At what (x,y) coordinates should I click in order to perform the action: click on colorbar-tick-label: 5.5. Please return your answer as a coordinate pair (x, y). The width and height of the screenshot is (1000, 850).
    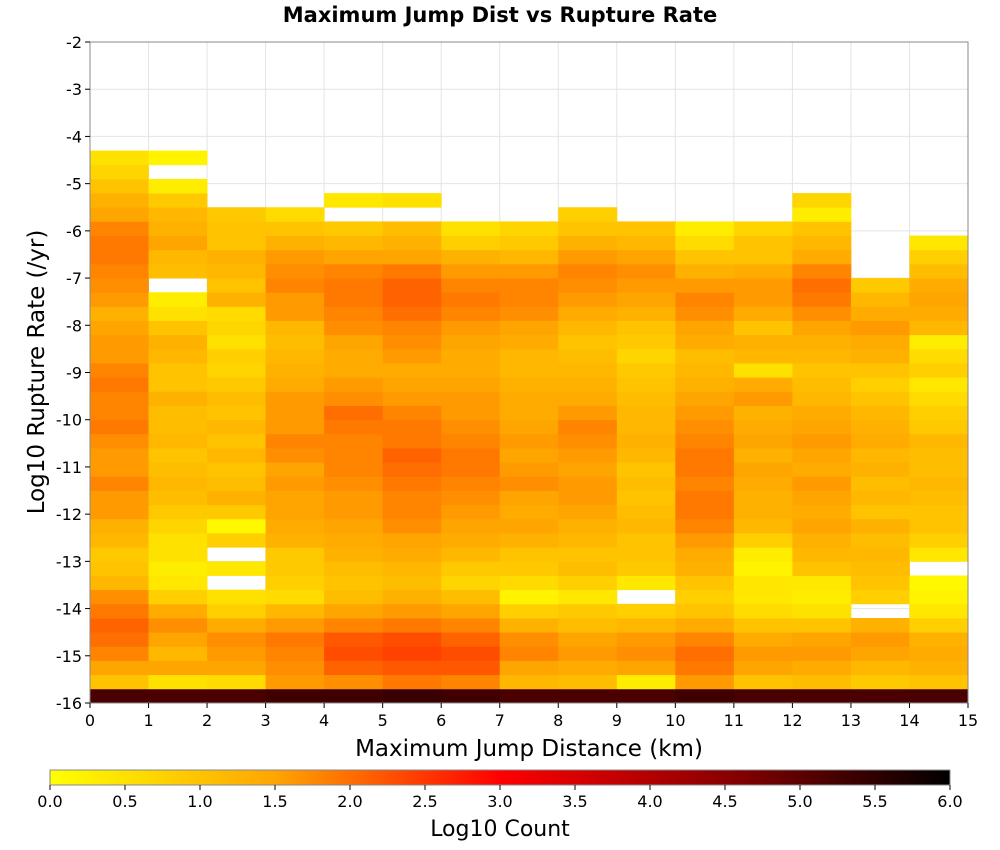
    Looking at the image, I should click on (874, 801).